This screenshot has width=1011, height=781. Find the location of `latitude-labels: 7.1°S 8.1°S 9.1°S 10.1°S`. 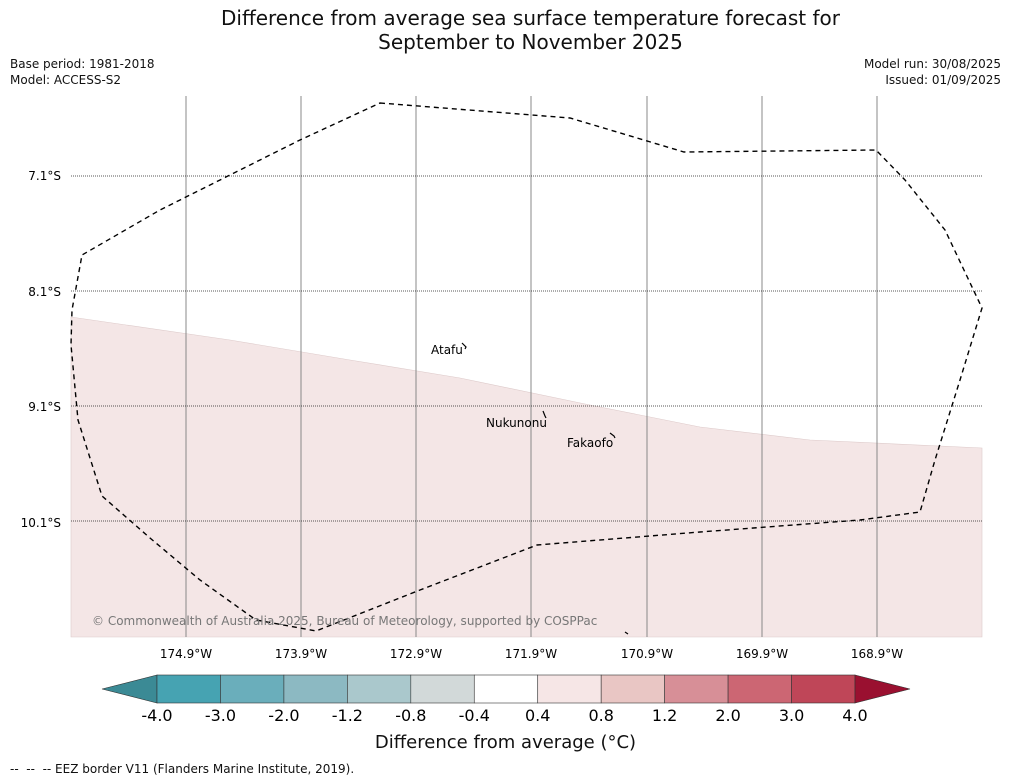

latitude-labels: 7.1°S 8.1°S 9.1°S 10.1°S is located at coordinates (41, 349).